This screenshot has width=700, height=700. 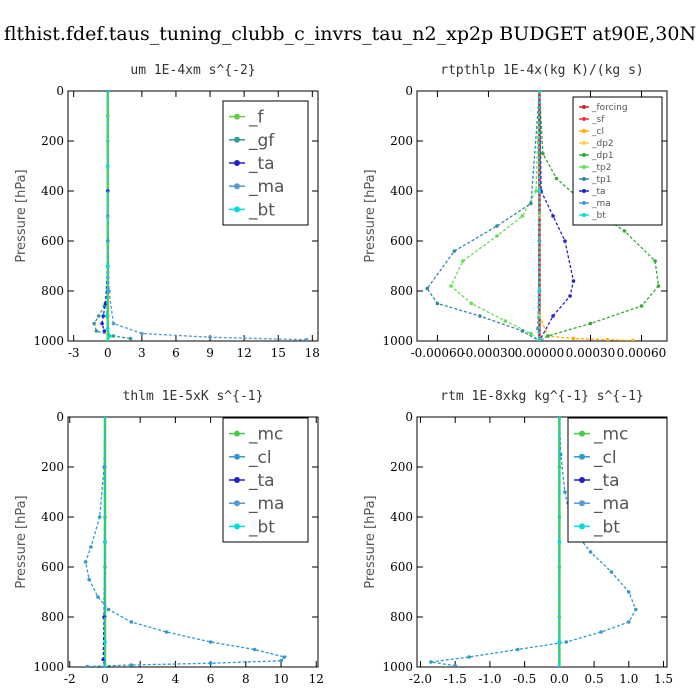 I want to click on x-tick-label: 18, so click(x=312, y=353).